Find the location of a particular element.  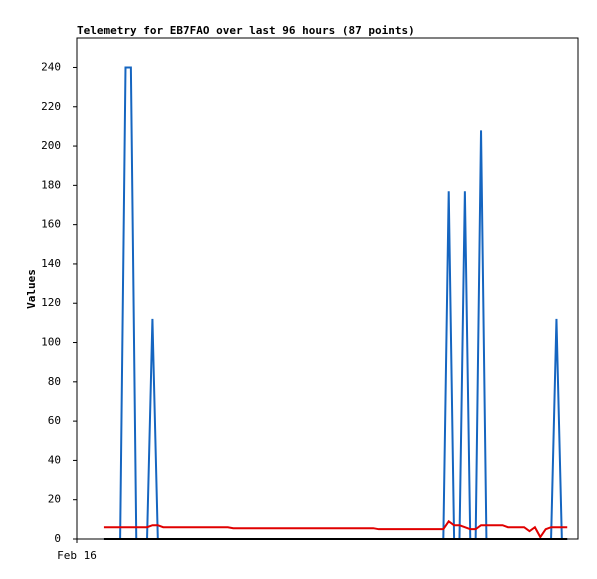

y-tick-label: 160 is located at coordinates (51, 224).